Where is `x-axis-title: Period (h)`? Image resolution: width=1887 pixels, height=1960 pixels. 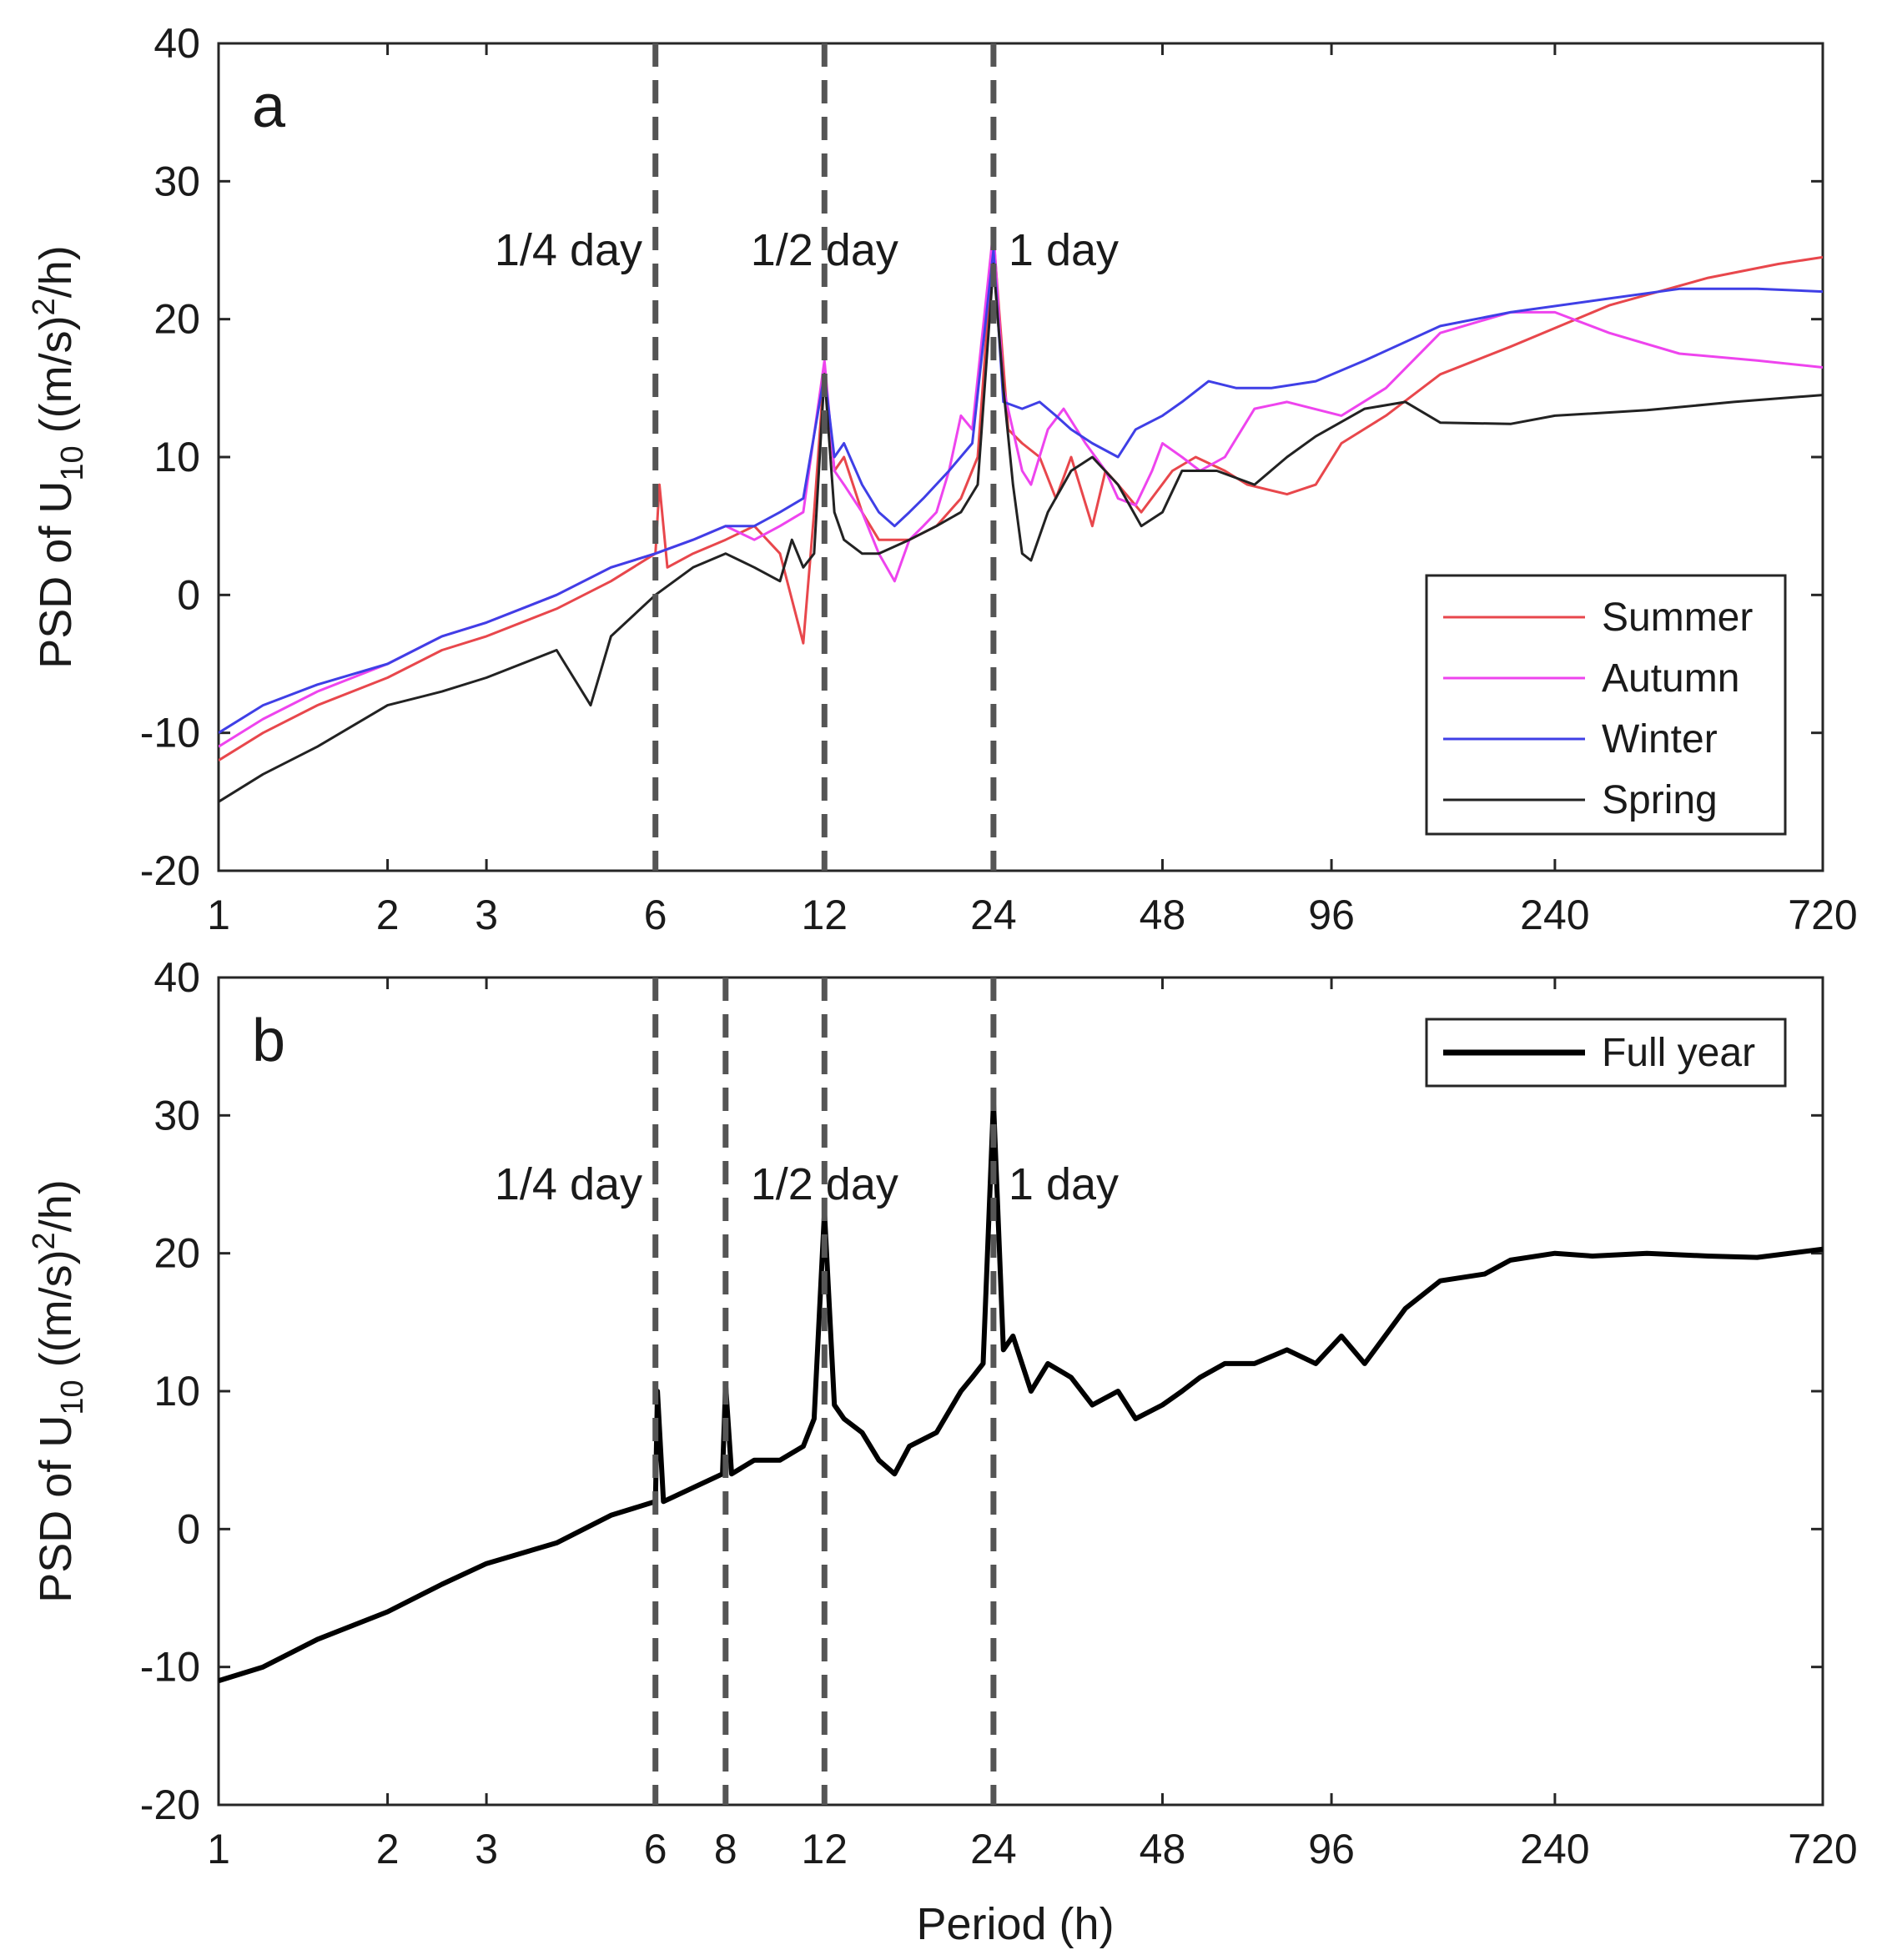
x-axis-title: Period (h) is located at coordinates (1015, 1924).